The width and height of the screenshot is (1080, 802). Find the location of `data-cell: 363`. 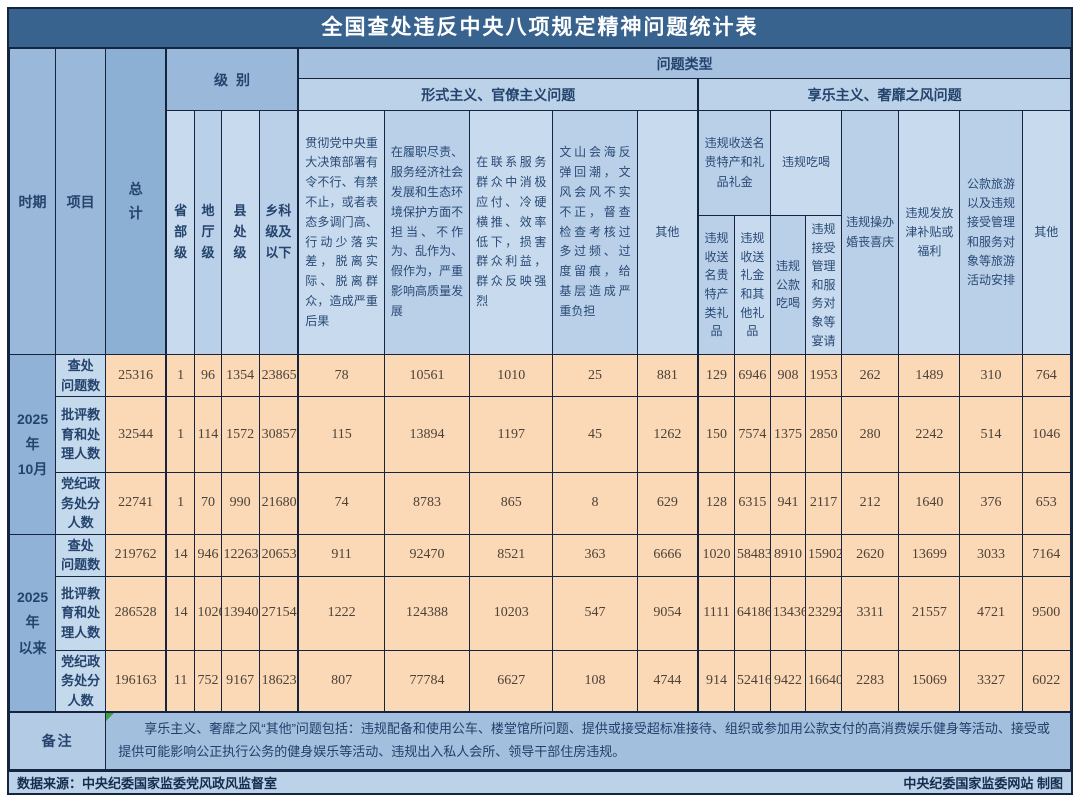

data-cell: 363 is located at coordinates (595, 555).